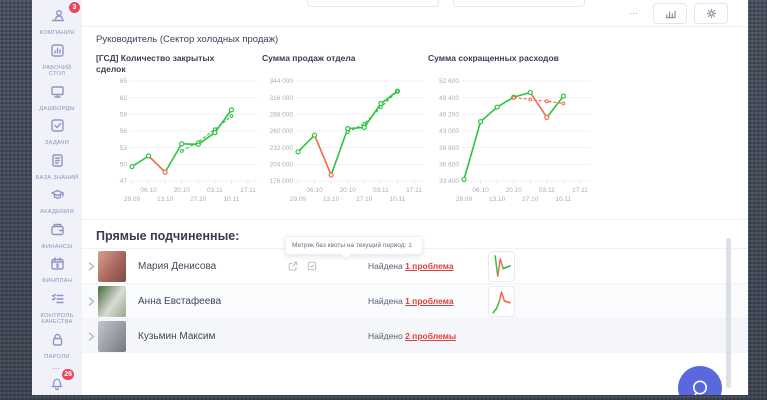 Image resolution: width=767 pixels, height=400 pixels. What do you see at coordinates (57, 91) in the screenshot?
I see `monitor-icon` at bounding box center [57, 91].